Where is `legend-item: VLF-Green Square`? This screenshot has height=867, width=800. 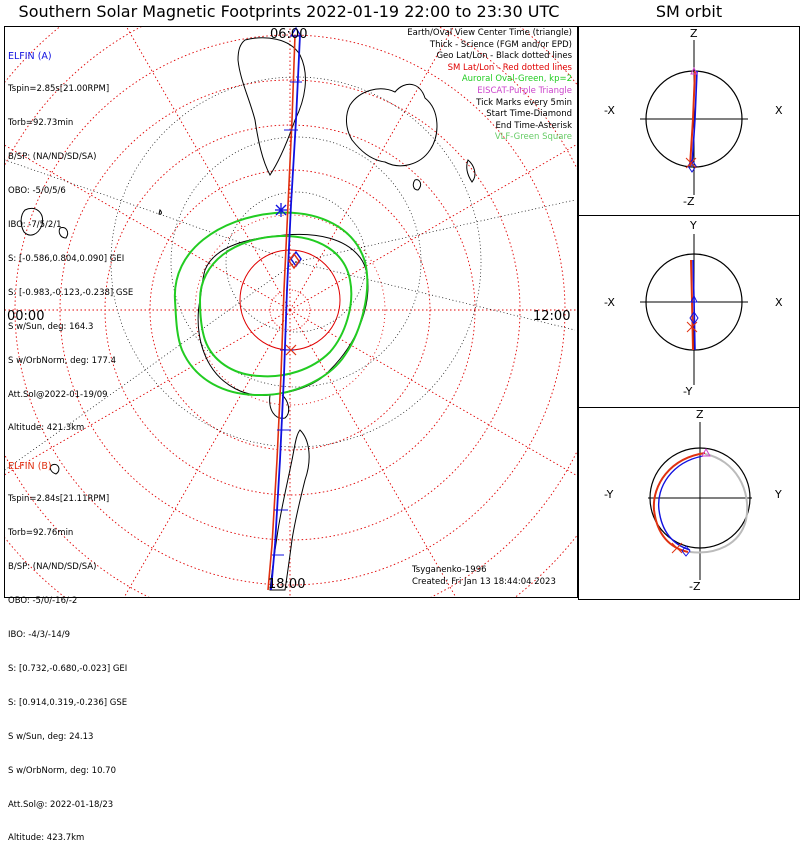 legend-item: VLF-Green Square is located at coordinates (533, 137).